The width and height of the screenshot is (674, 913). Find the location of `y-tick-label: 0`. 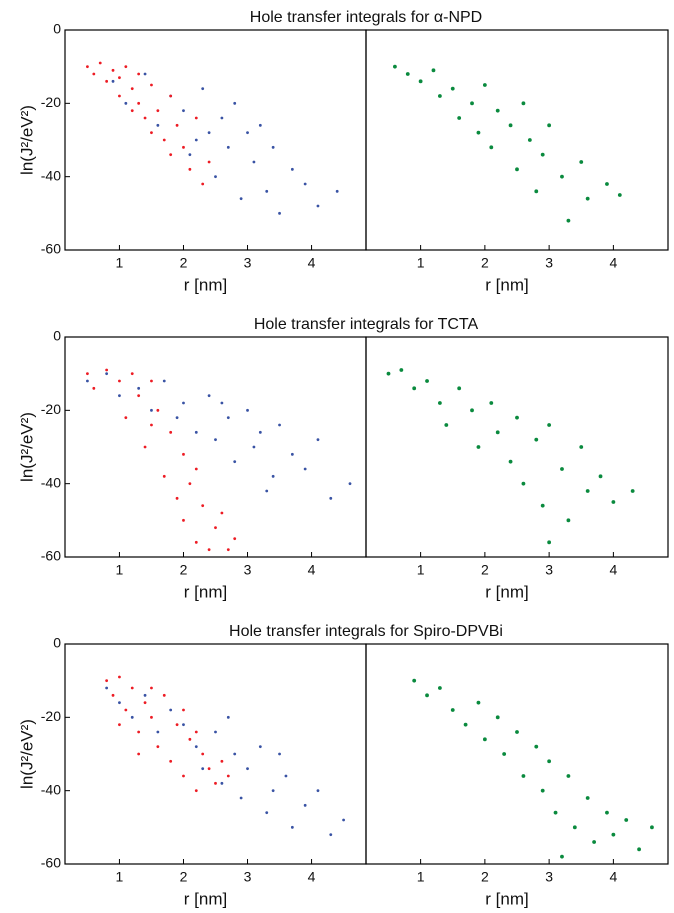

y-tick-label: 0 is located at coordinates (57, 336).